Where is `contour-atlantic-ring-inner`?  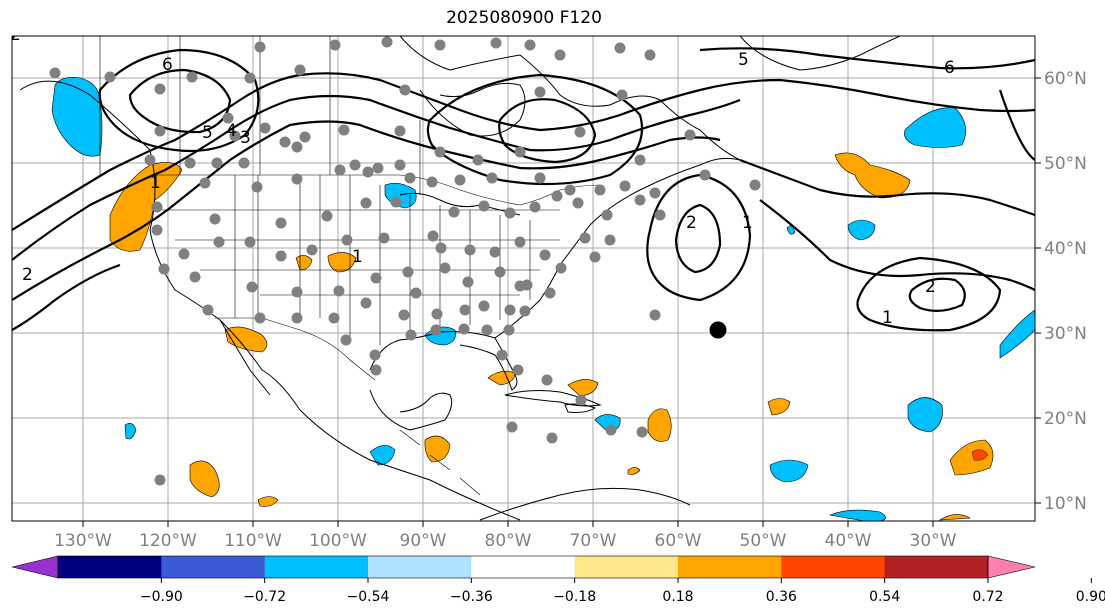
contour-atlantic-ring-inner is located at coordinates (937, 294).